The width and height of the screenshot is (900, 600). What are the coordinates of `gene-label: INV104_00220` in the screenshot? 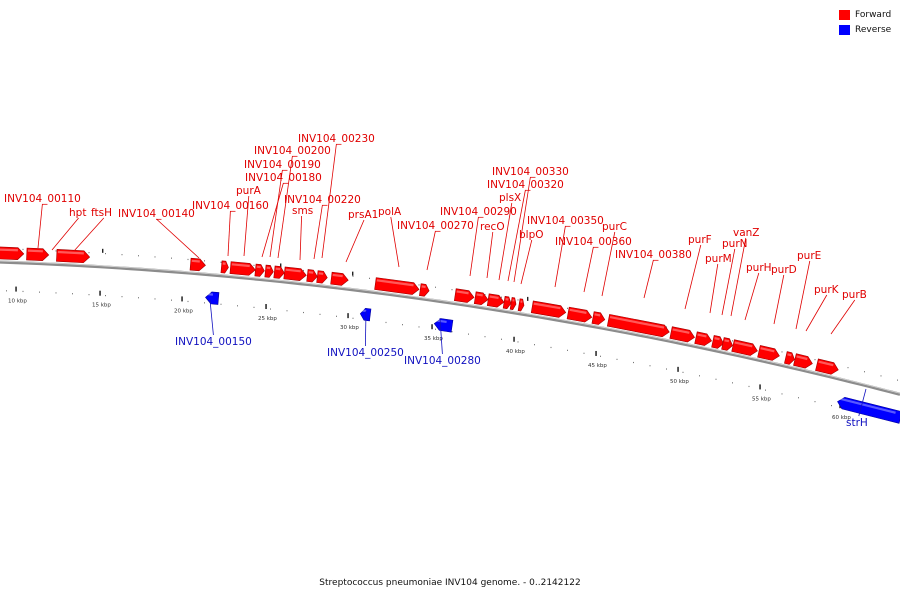 It's located at (322, 200).